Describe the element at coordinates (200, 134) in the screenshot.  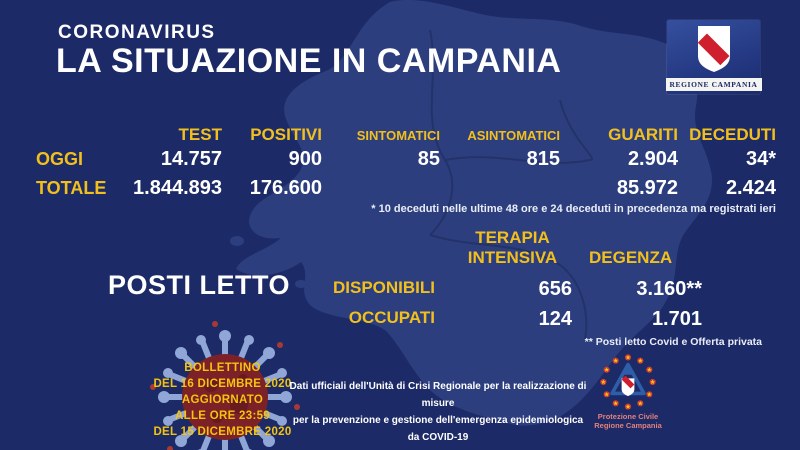
I see `col-header-test: TEST` at that location.